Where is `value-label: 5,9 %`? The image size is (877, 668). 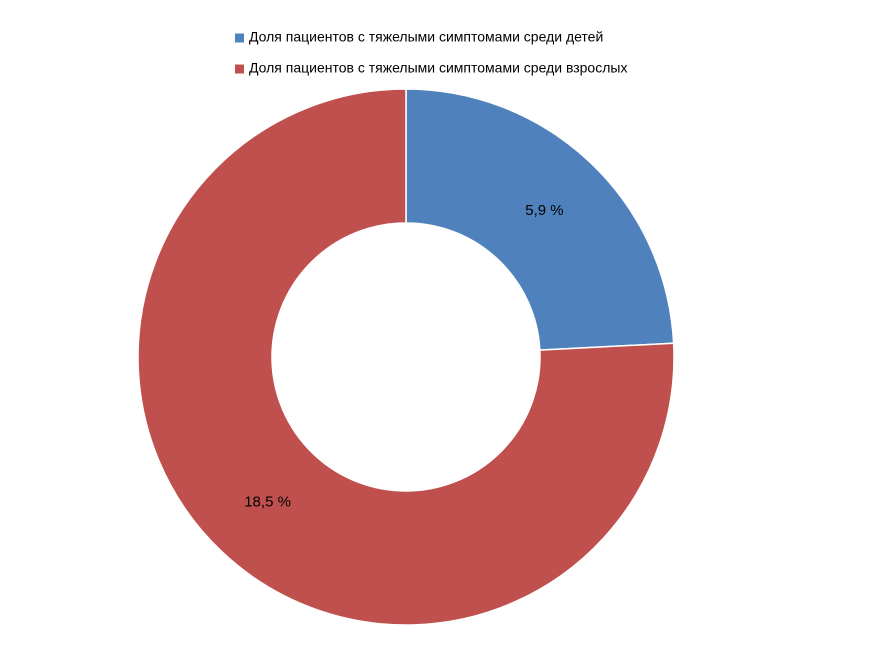 value-label: 5,9 % is located at coordinates (544, 210).